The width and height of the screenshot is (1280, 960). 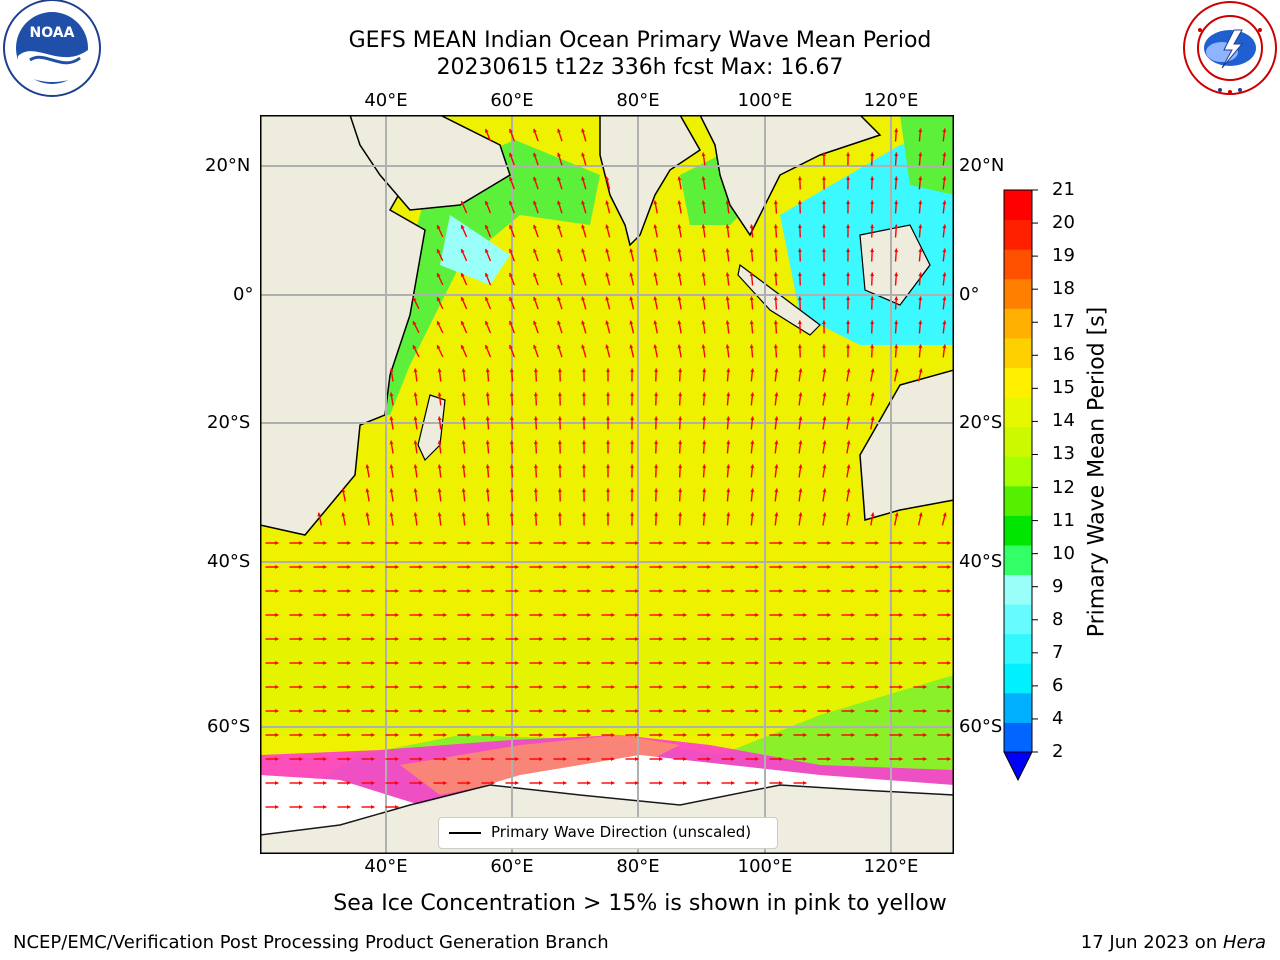 I want to click on colorbar-tick-label: 19, so click(x=1063, y=256).